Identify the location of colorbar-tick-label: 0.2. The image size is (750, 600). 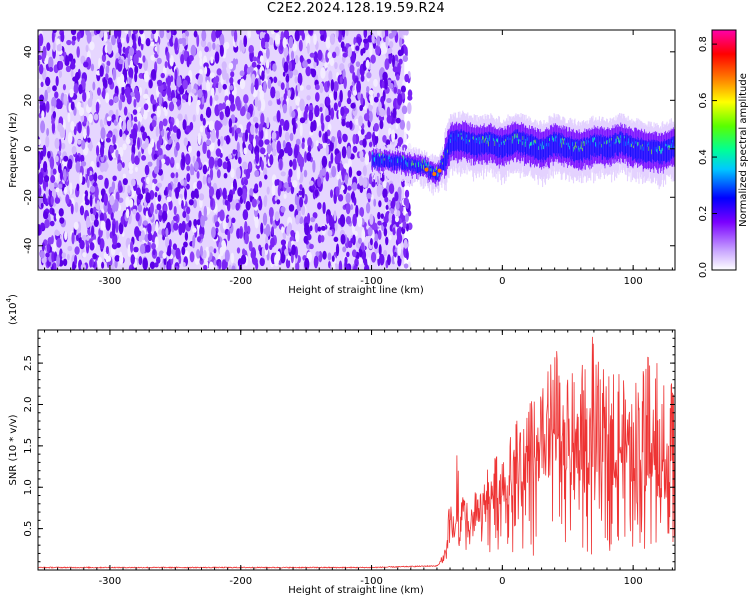
(703, 214).